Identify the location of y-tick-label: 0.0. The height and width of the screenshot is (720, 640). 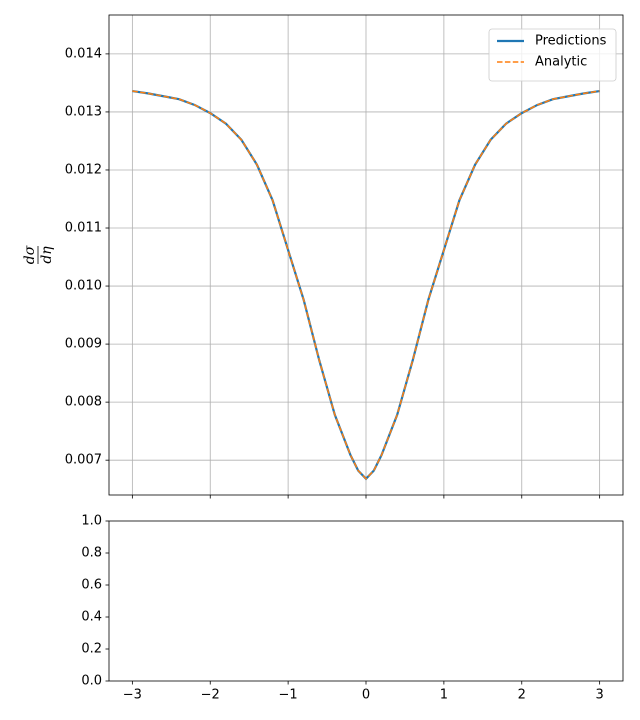
(91, 681).